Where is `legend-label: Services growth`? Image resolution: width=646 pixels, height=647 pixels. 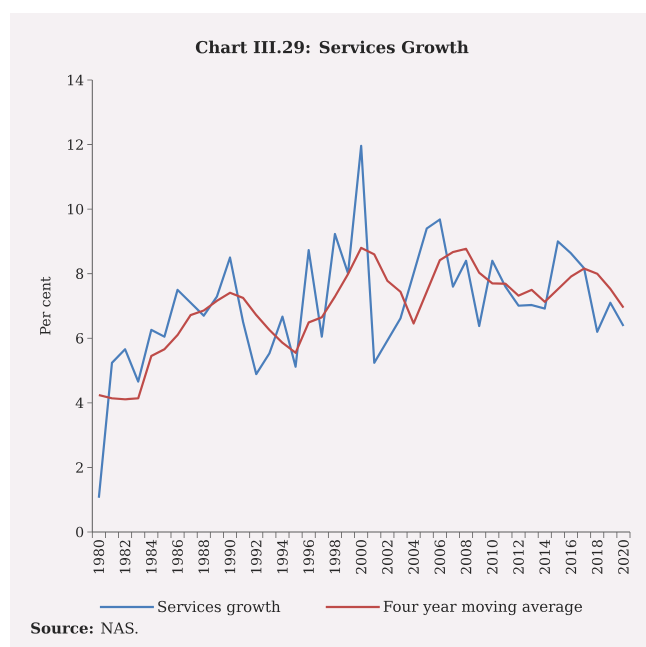
legend-label: Services growth is located at coordinates (219, 608).